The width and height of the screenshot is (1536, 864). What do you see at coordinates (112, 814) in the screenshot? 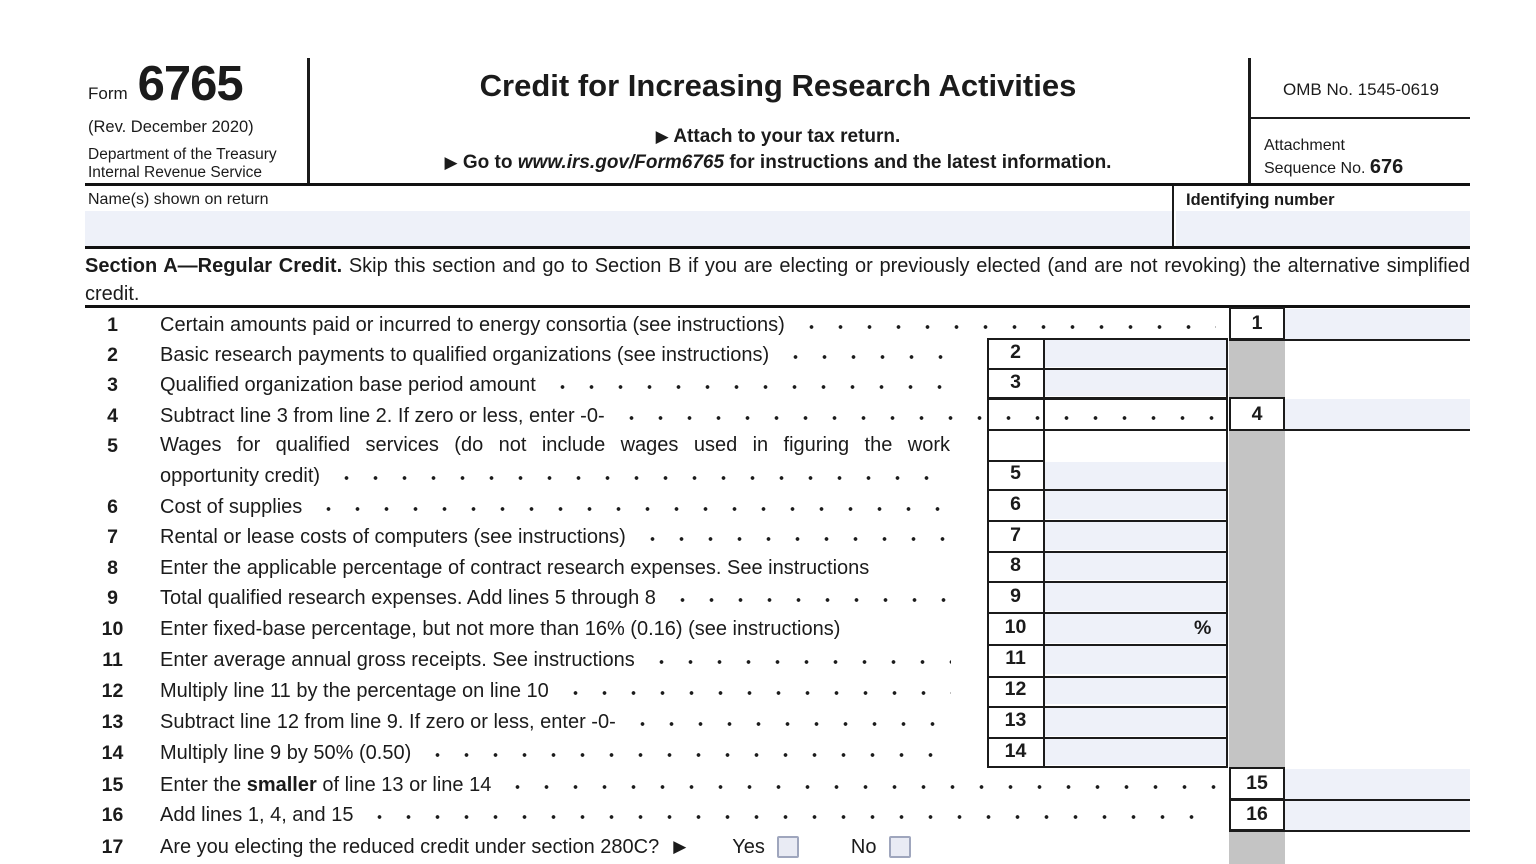
I see `line-number: 16` at bounding box center [112, 814].